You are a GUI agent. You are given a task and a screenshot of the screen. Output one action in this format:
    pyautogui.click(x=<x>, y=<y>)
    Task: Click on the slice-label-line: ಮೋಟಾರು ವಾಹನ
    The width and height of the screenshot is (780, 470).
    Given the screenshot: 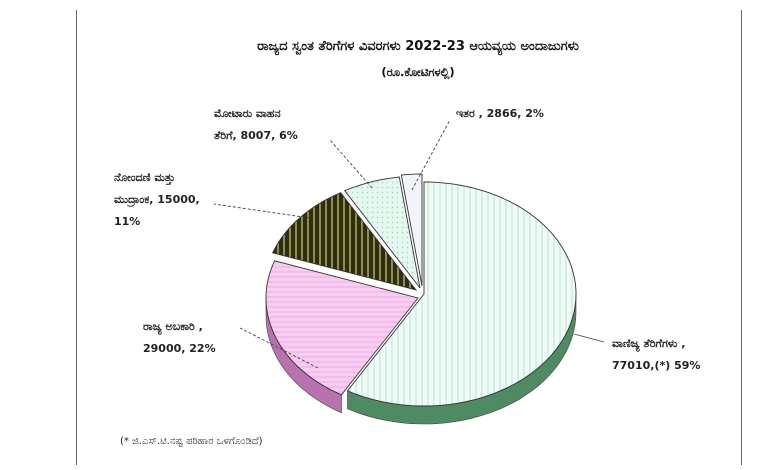 What is the action you would take?
    pyautogui.click(x=247, y=113)
    